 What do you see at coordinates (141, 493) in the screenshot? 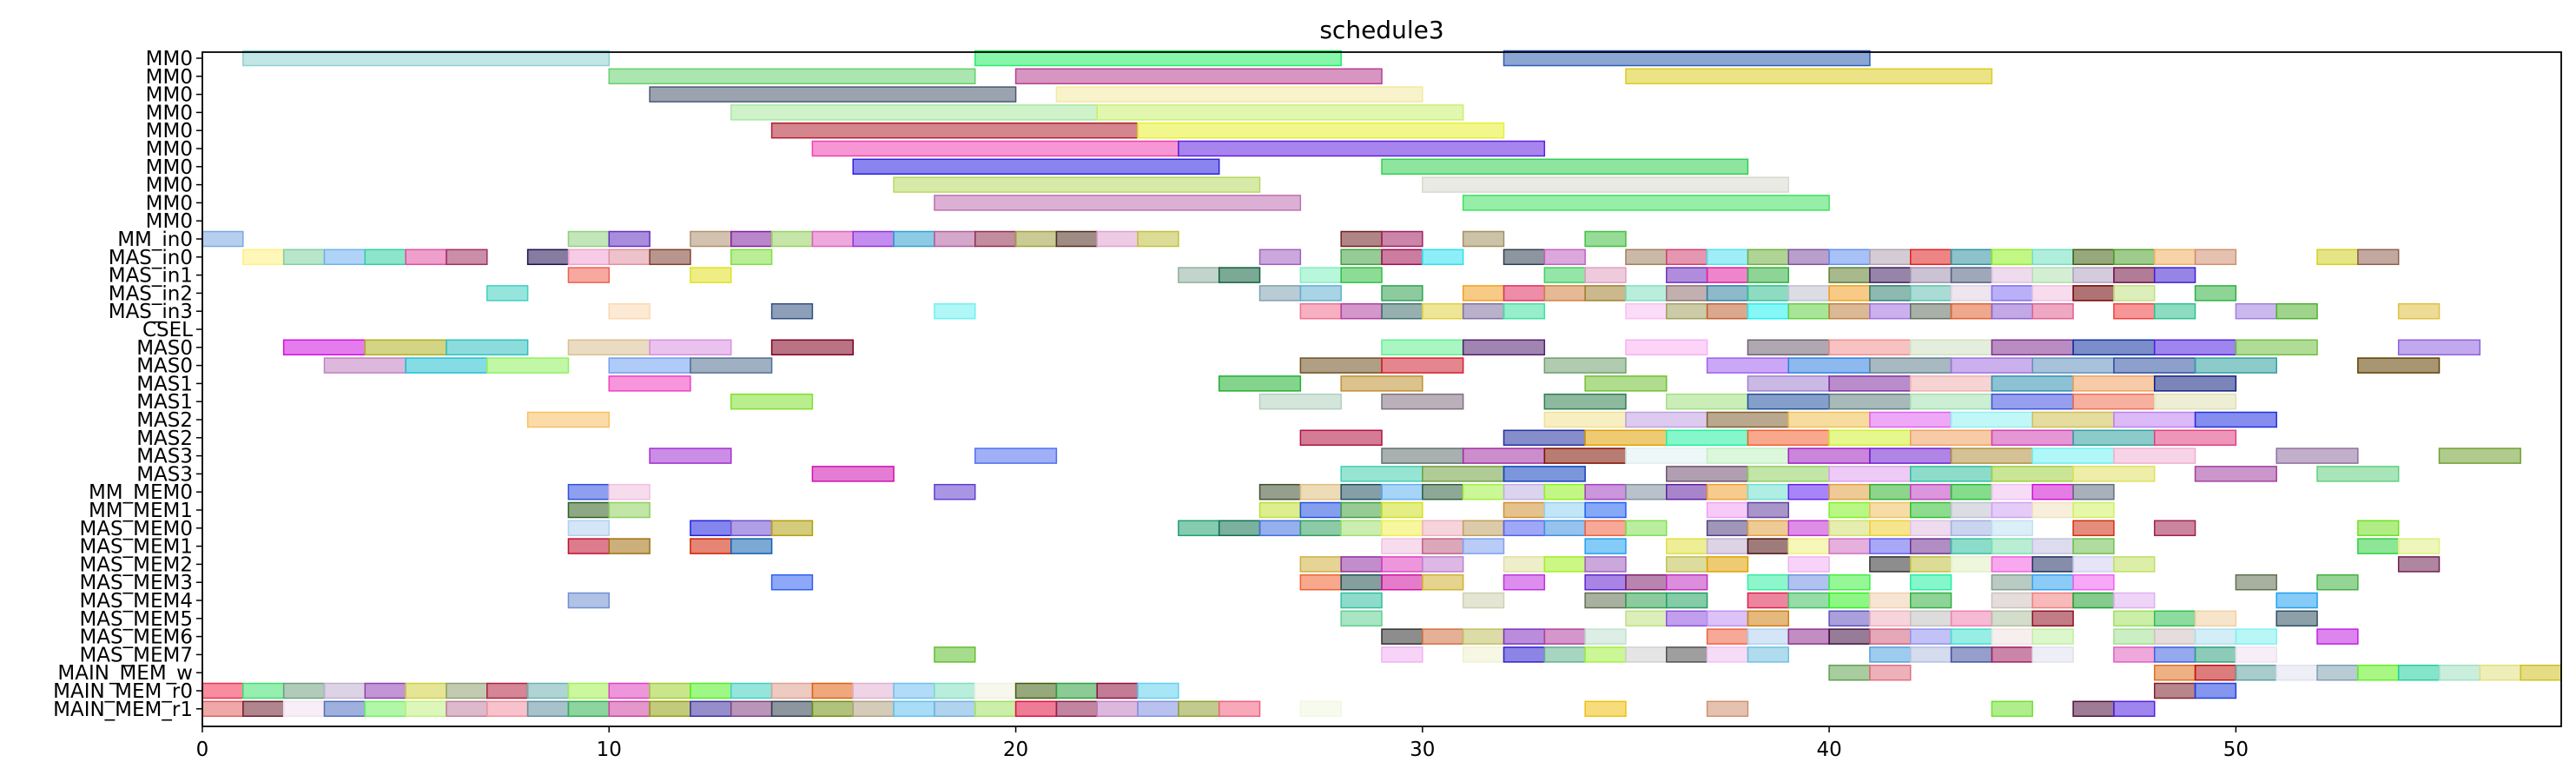
I see `row-label-24: MM_MEM0` at bounding box center [141, 493].